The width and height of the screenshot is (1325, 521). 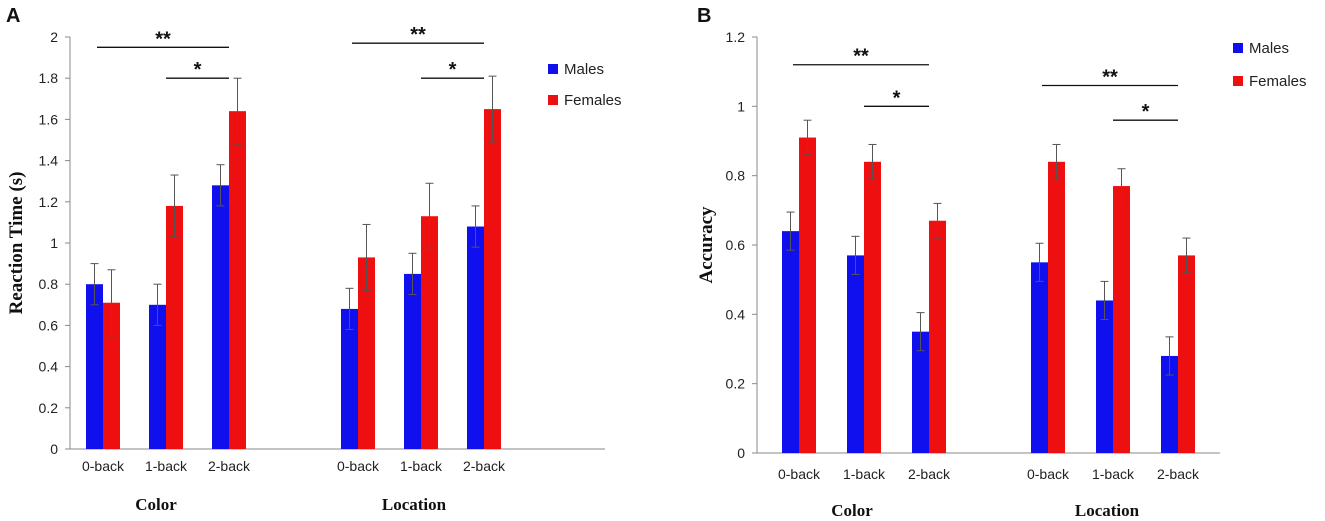 I want to click on y-axis-label: Reaction Time (s), so click(x=16, y=243).